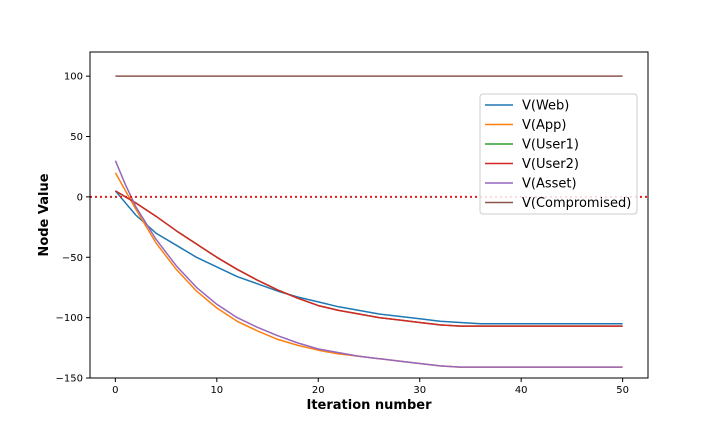 The image size is (720, 432). I want to click on y-tick-label: −100, so click(69, 318).